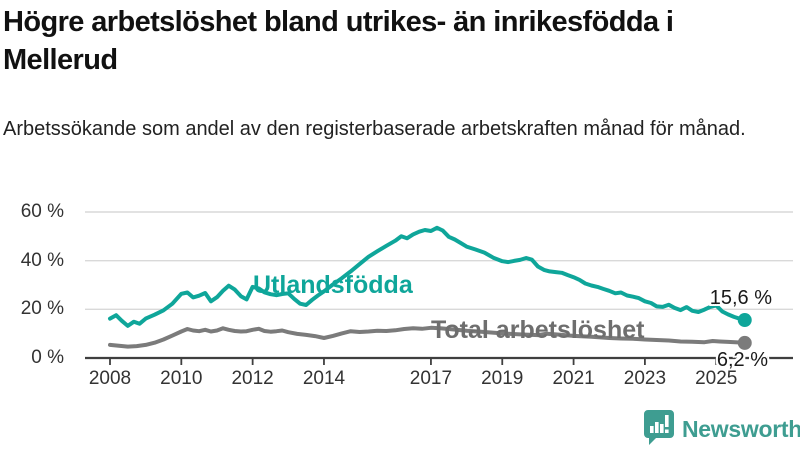 This screenshot has height=450, width=800. What do you see at coordinates (110, 378) in the screenshot?
I see `x-tick-label: 2008` at bounding box center [110, 378].